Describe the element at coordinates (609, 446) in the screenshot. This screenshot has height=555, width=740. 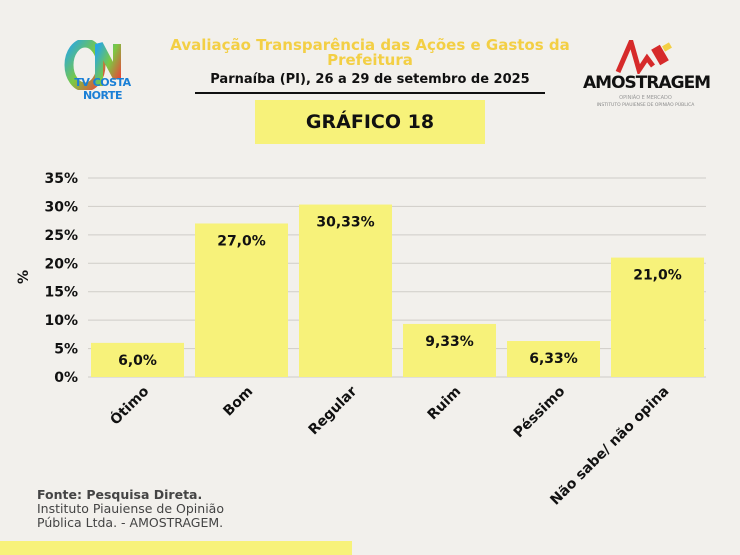
I see `x-tick-label: Não sabe/ não opina` at that location.